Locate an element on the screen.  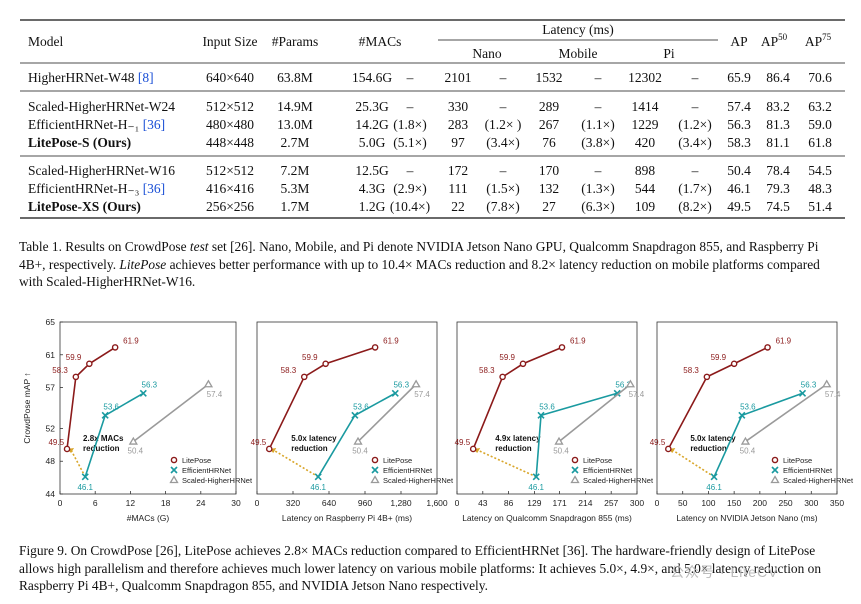
x-tick-label: 24 is located at coordinates (201, 503).